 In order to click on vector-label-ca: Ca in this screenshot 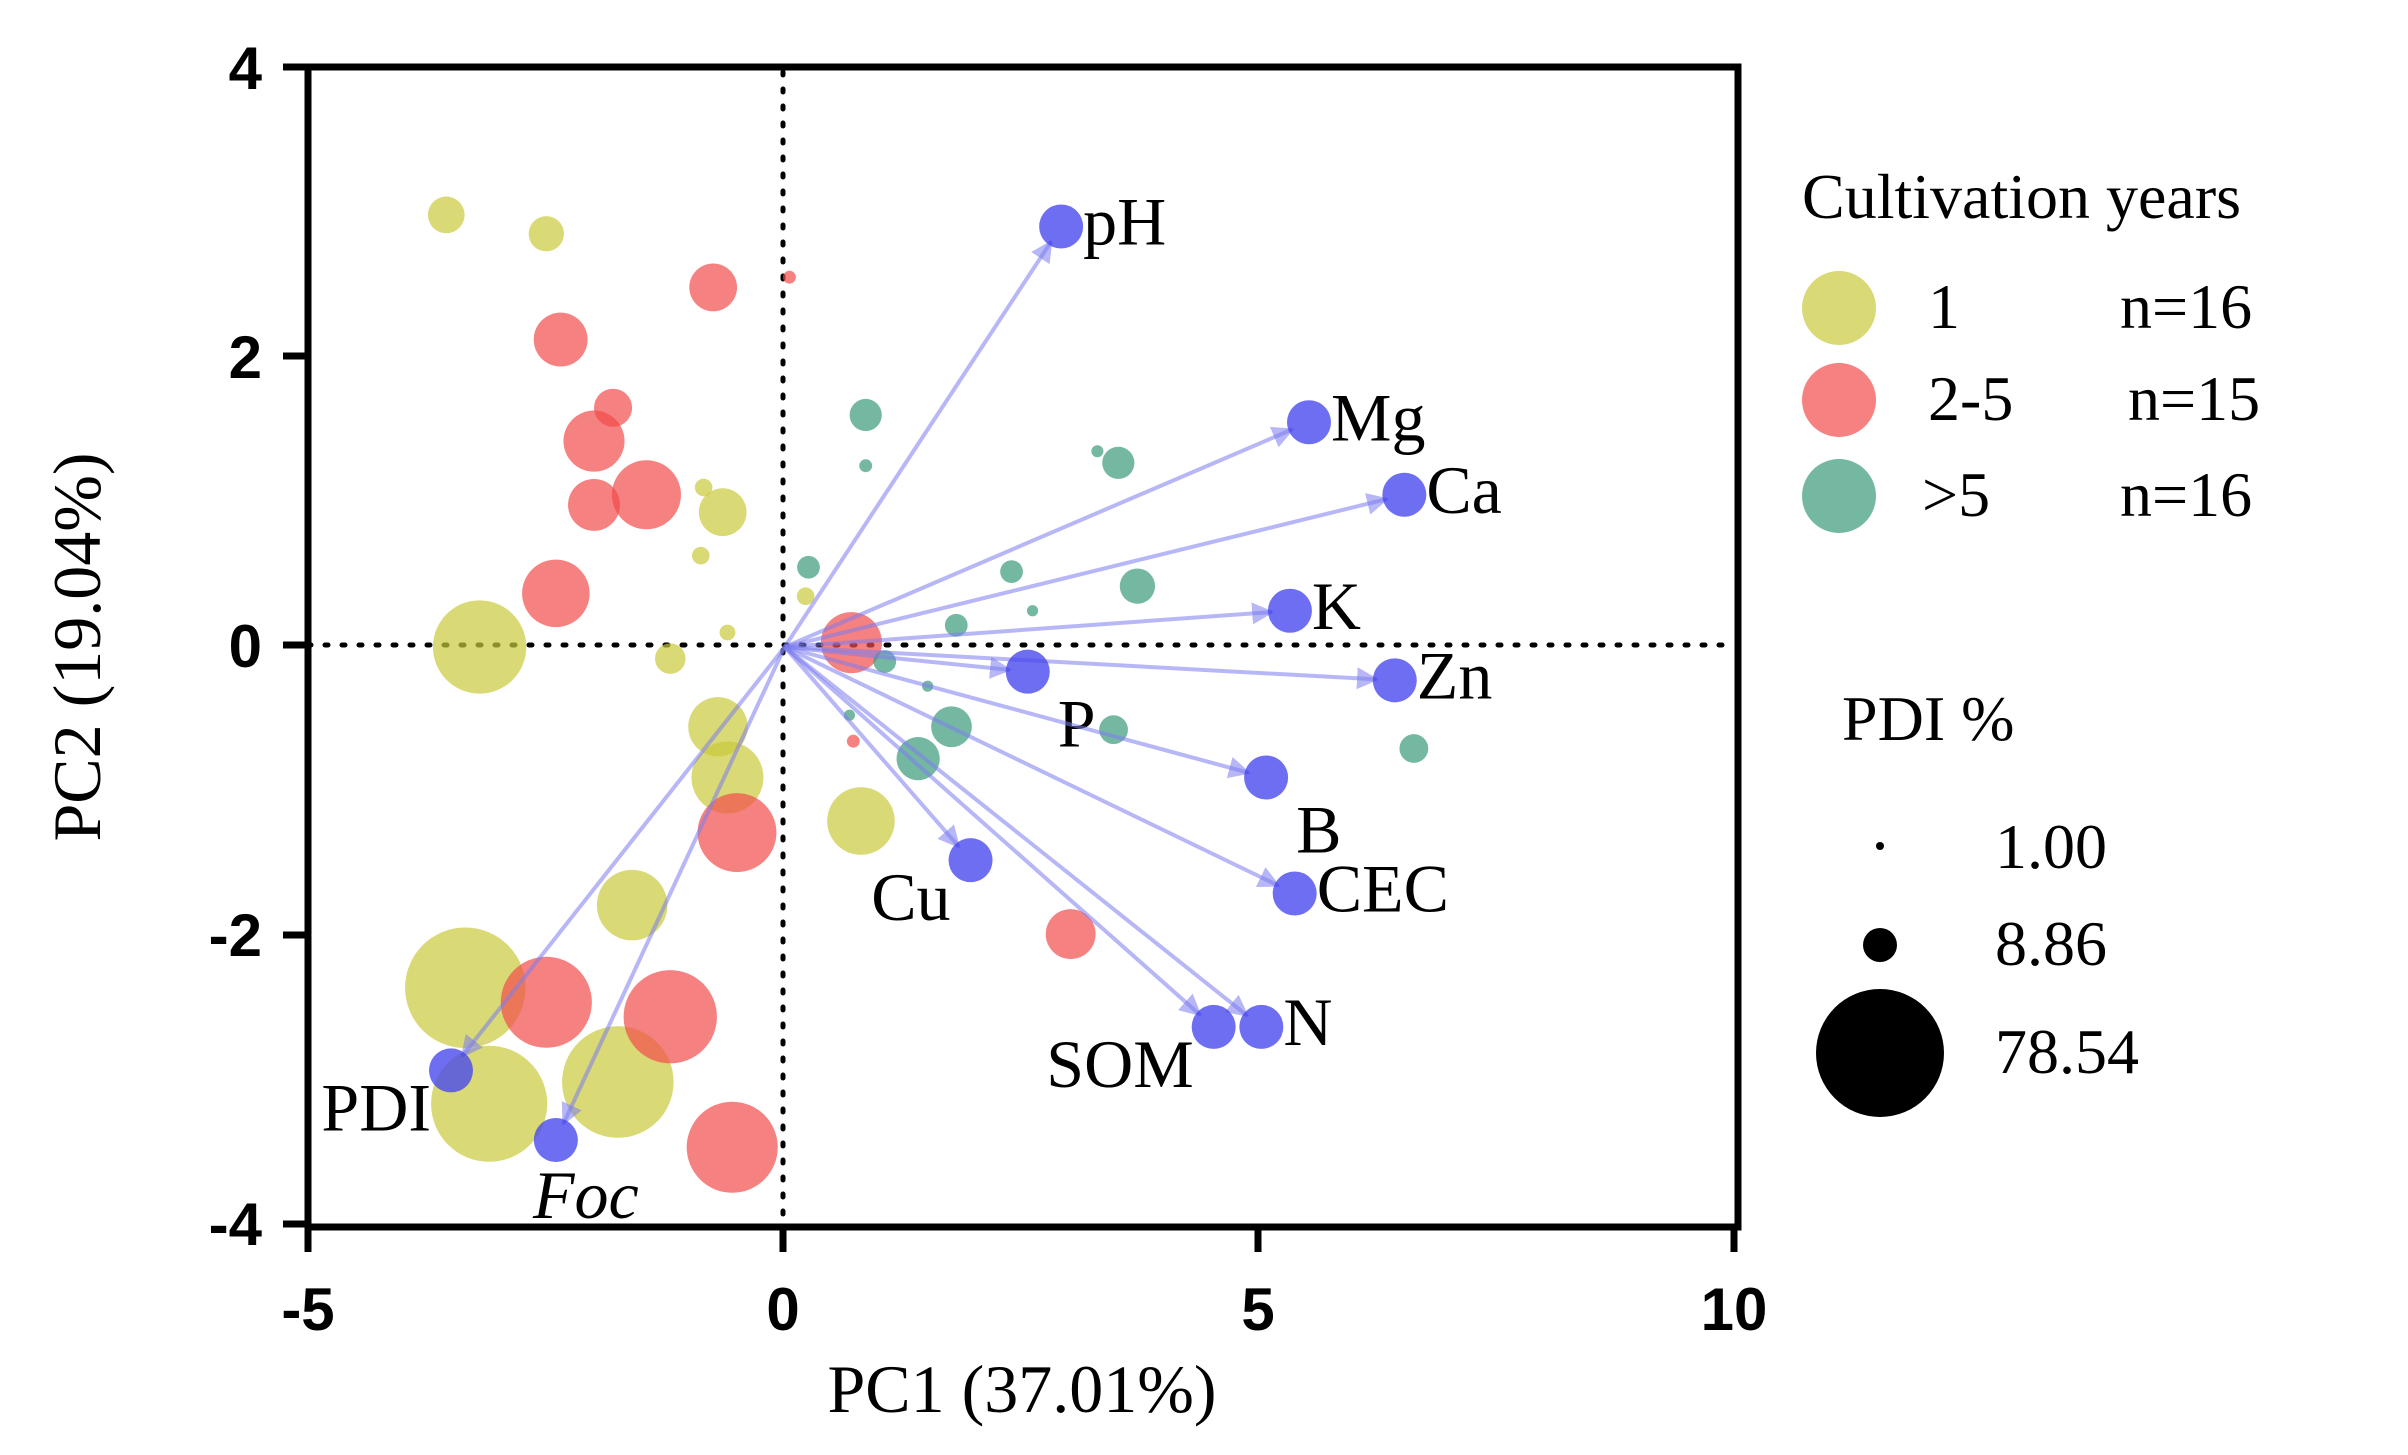, I will do `click(1464, 490)`.